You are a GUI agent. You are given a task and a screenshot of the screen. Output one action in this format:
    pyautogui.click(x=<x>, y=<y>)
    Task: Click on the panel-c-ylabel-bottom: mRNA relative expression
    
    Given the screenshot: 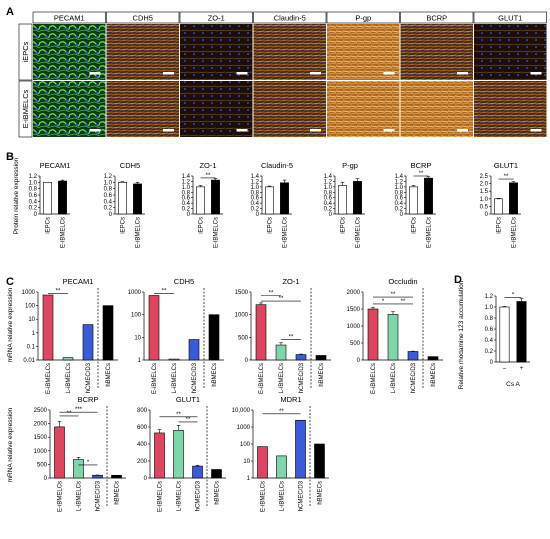 What is the action you would take?
    pyautogui.click(x=10, y=444)
    